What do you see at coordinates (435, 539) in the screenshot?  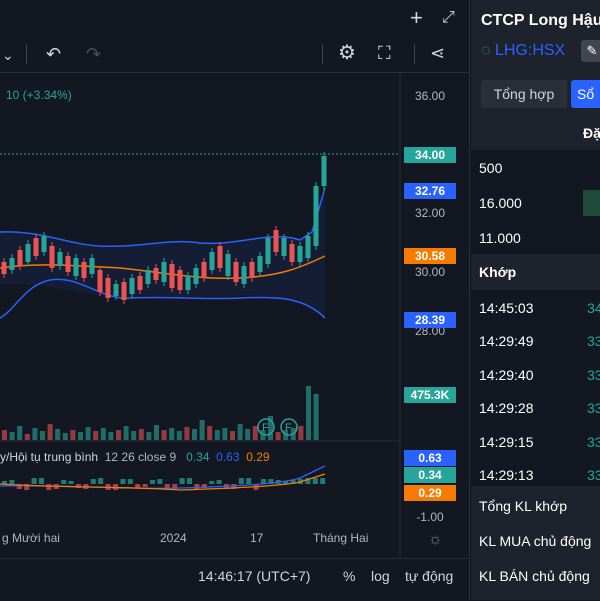 I see `sun-icon: ☼` at bounding box center [435, 539].